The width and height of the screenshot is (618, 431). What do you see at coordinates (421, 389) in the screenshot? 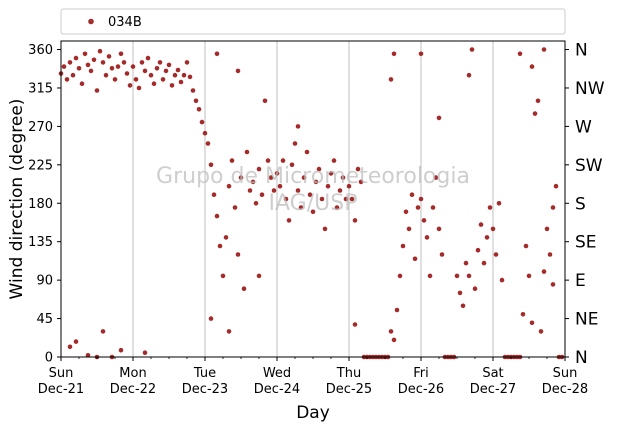
I see `x-tick-date: Dec-26` at bounding box center [421, 389].